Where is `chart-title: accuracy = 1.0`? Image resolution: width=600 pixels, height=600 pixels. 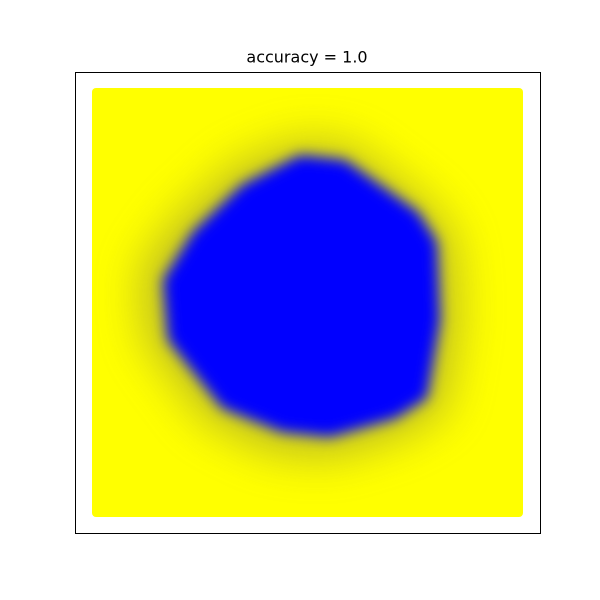
chart-title: accuracy = 1.0 is located at coordinates (306, 57).